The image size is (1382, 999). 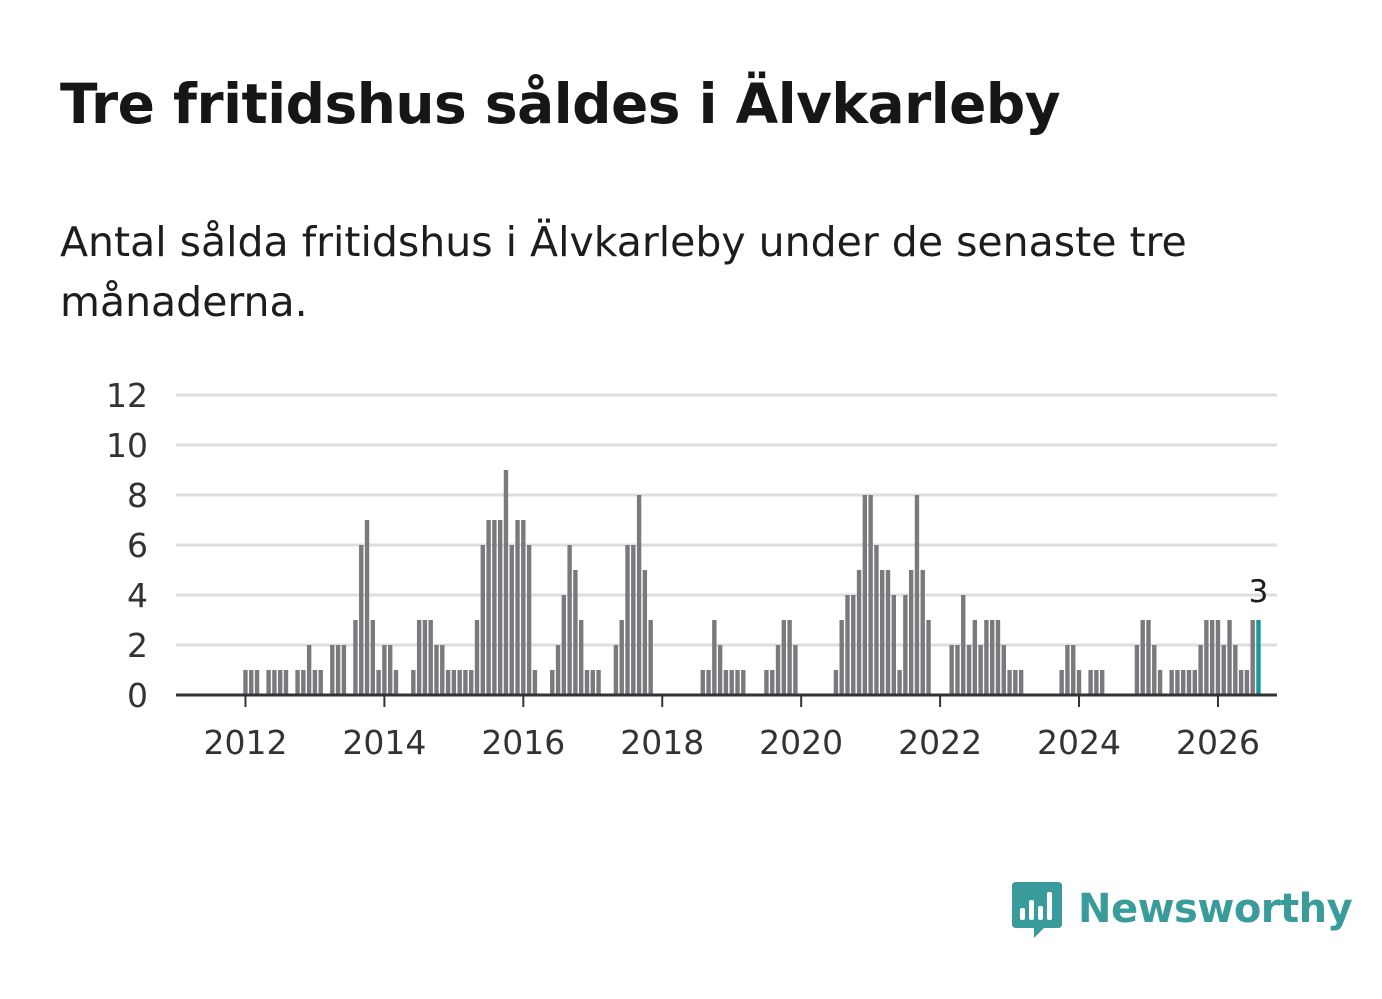 I want to click on x-tick-label: 2026, so click(x=1218, y=742).